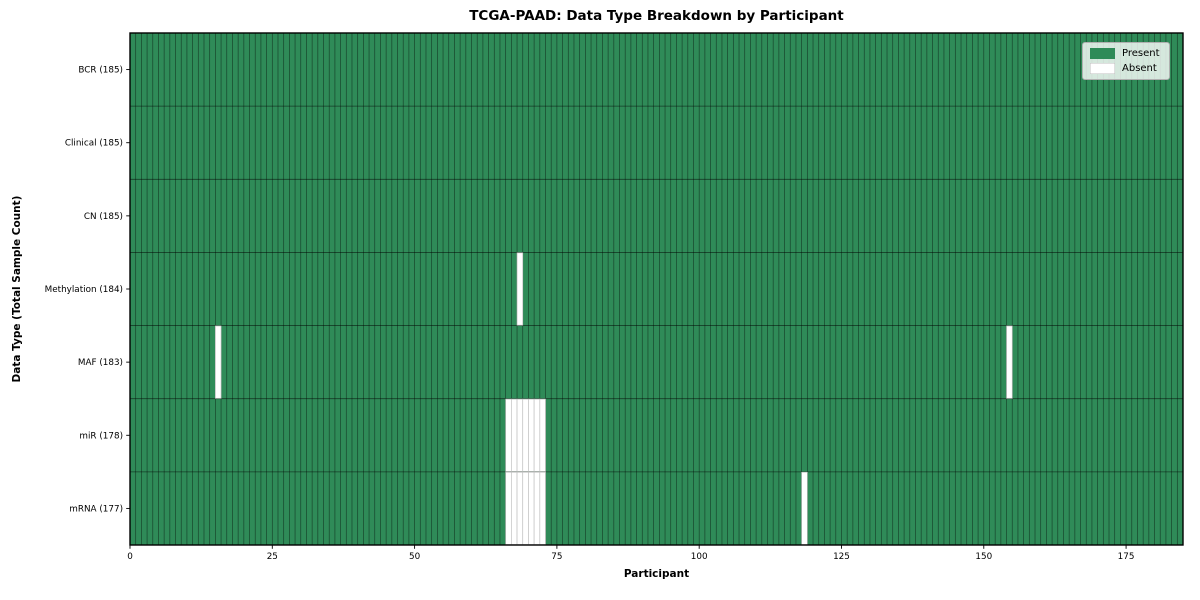 Image resolution: width=1200 pixels, height=600 pixels. I want to click on svg-text: 25, so click(272, 557).